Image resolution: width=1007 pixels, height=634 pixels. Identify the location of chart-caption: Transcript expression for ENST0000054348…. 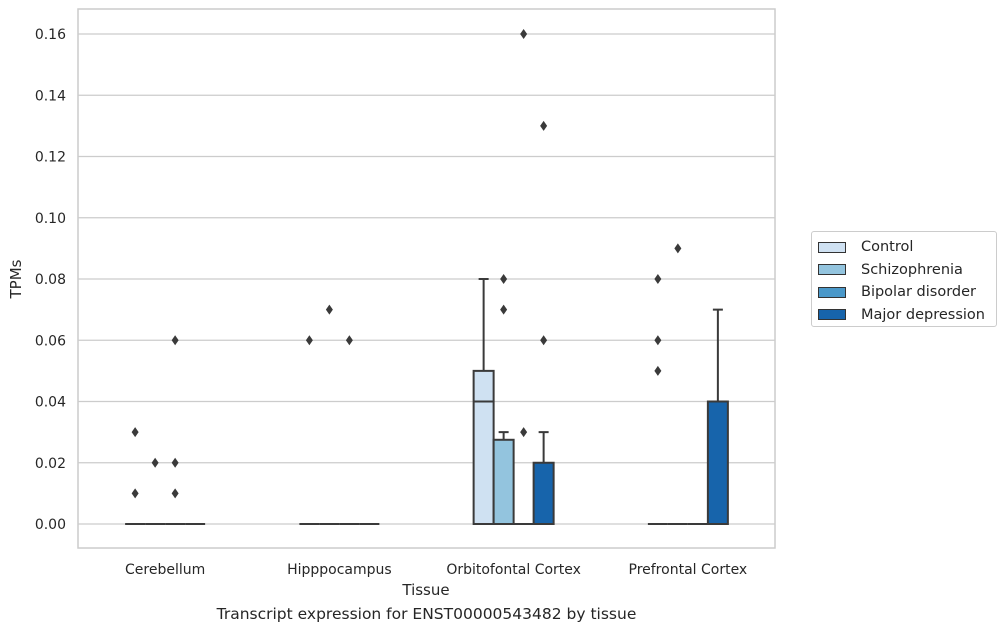
(426, 614).